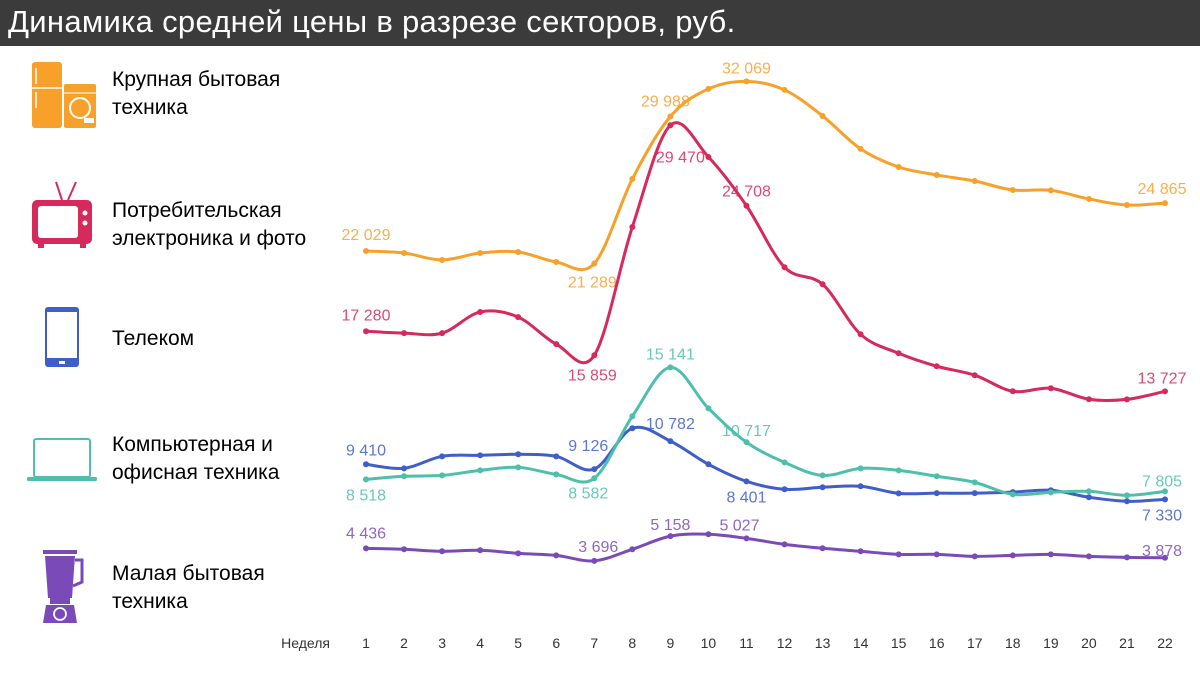 Image resolution: width=1200 pixels, height=675 pixels. I want to click on data-label: 24 865, so click(1162, 189).